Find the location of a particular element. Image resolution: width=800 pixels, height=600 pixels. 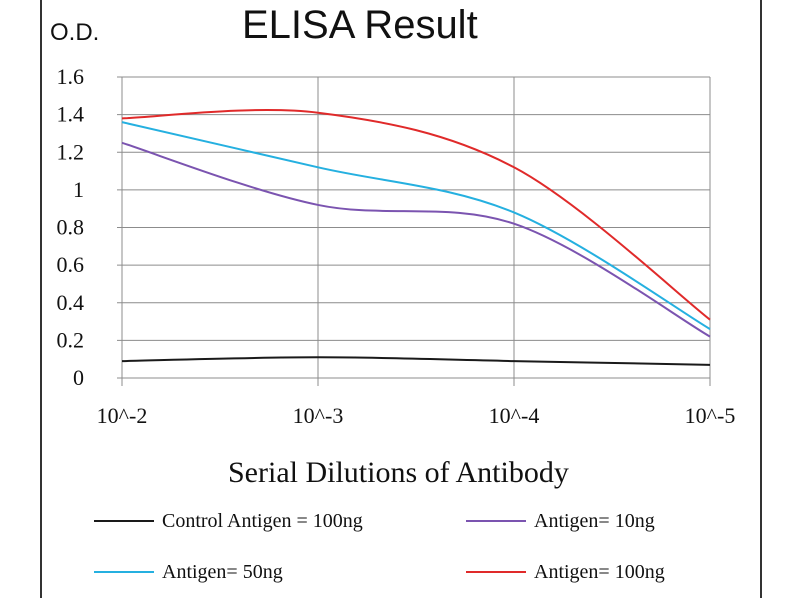

y-tick-label: 1.2 is located at coordinates (71, 151).